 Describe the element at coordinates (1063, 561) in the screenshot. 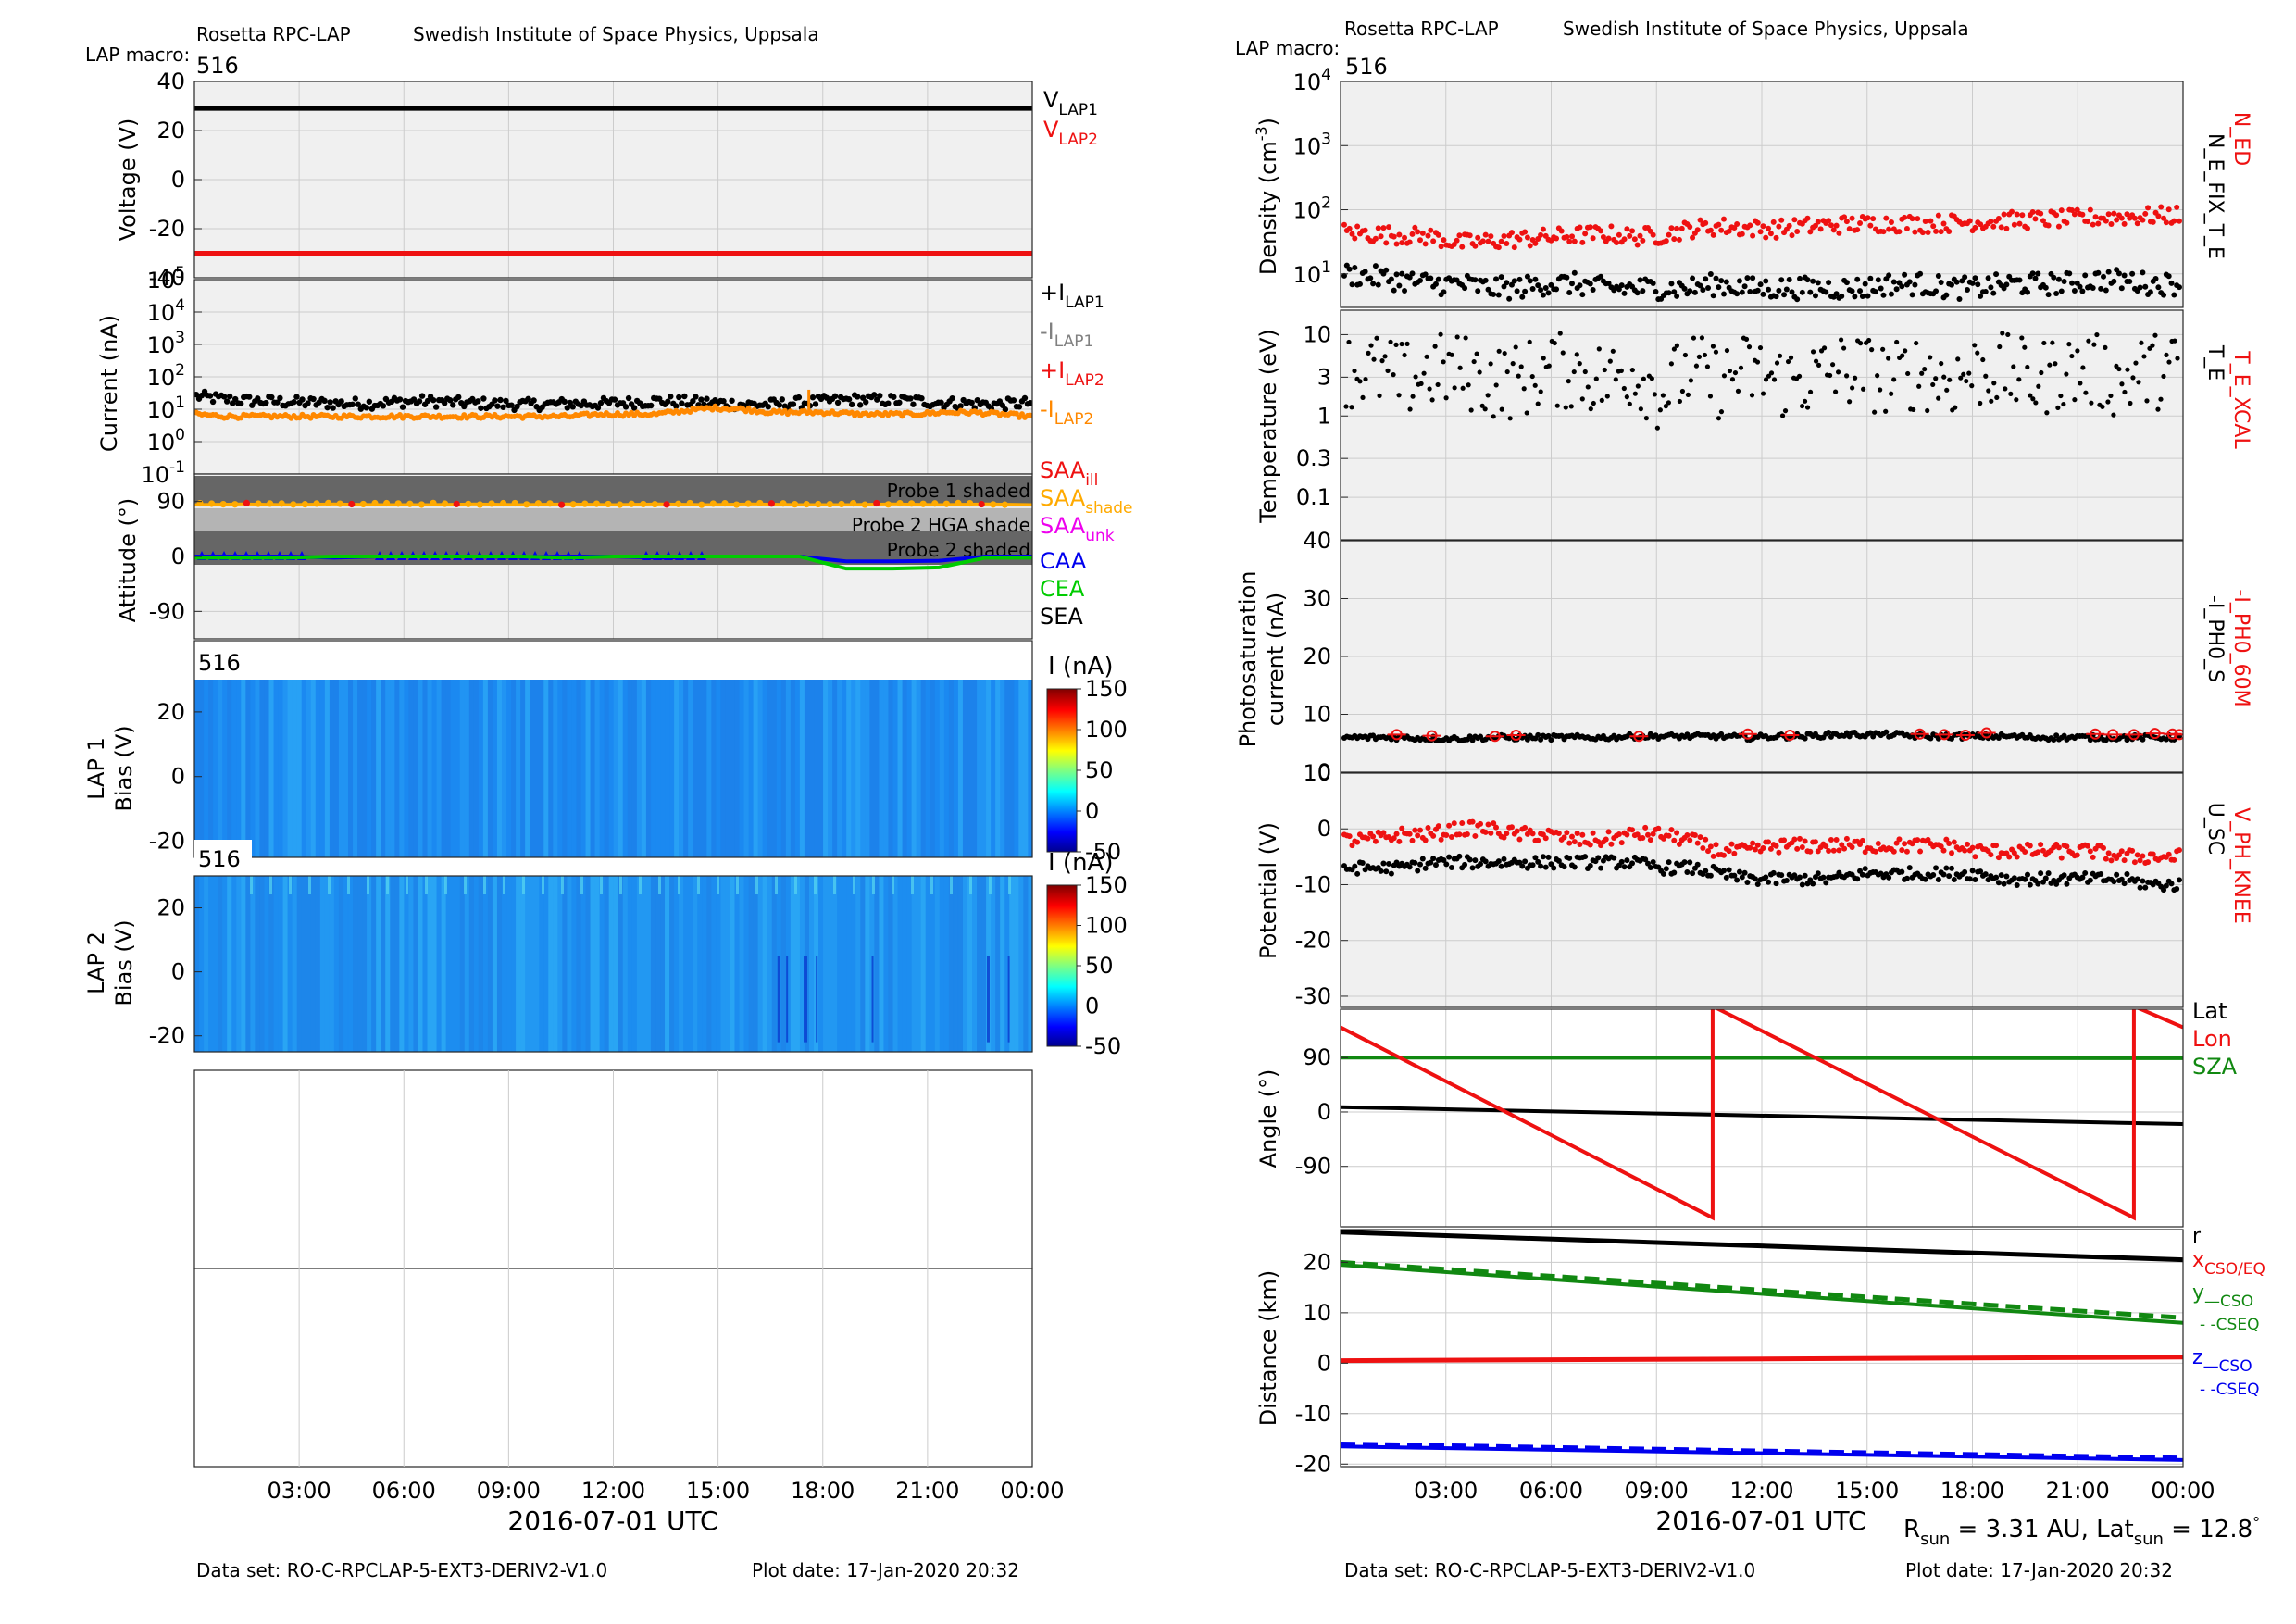

I see `legend-entry: CAA` at that location.